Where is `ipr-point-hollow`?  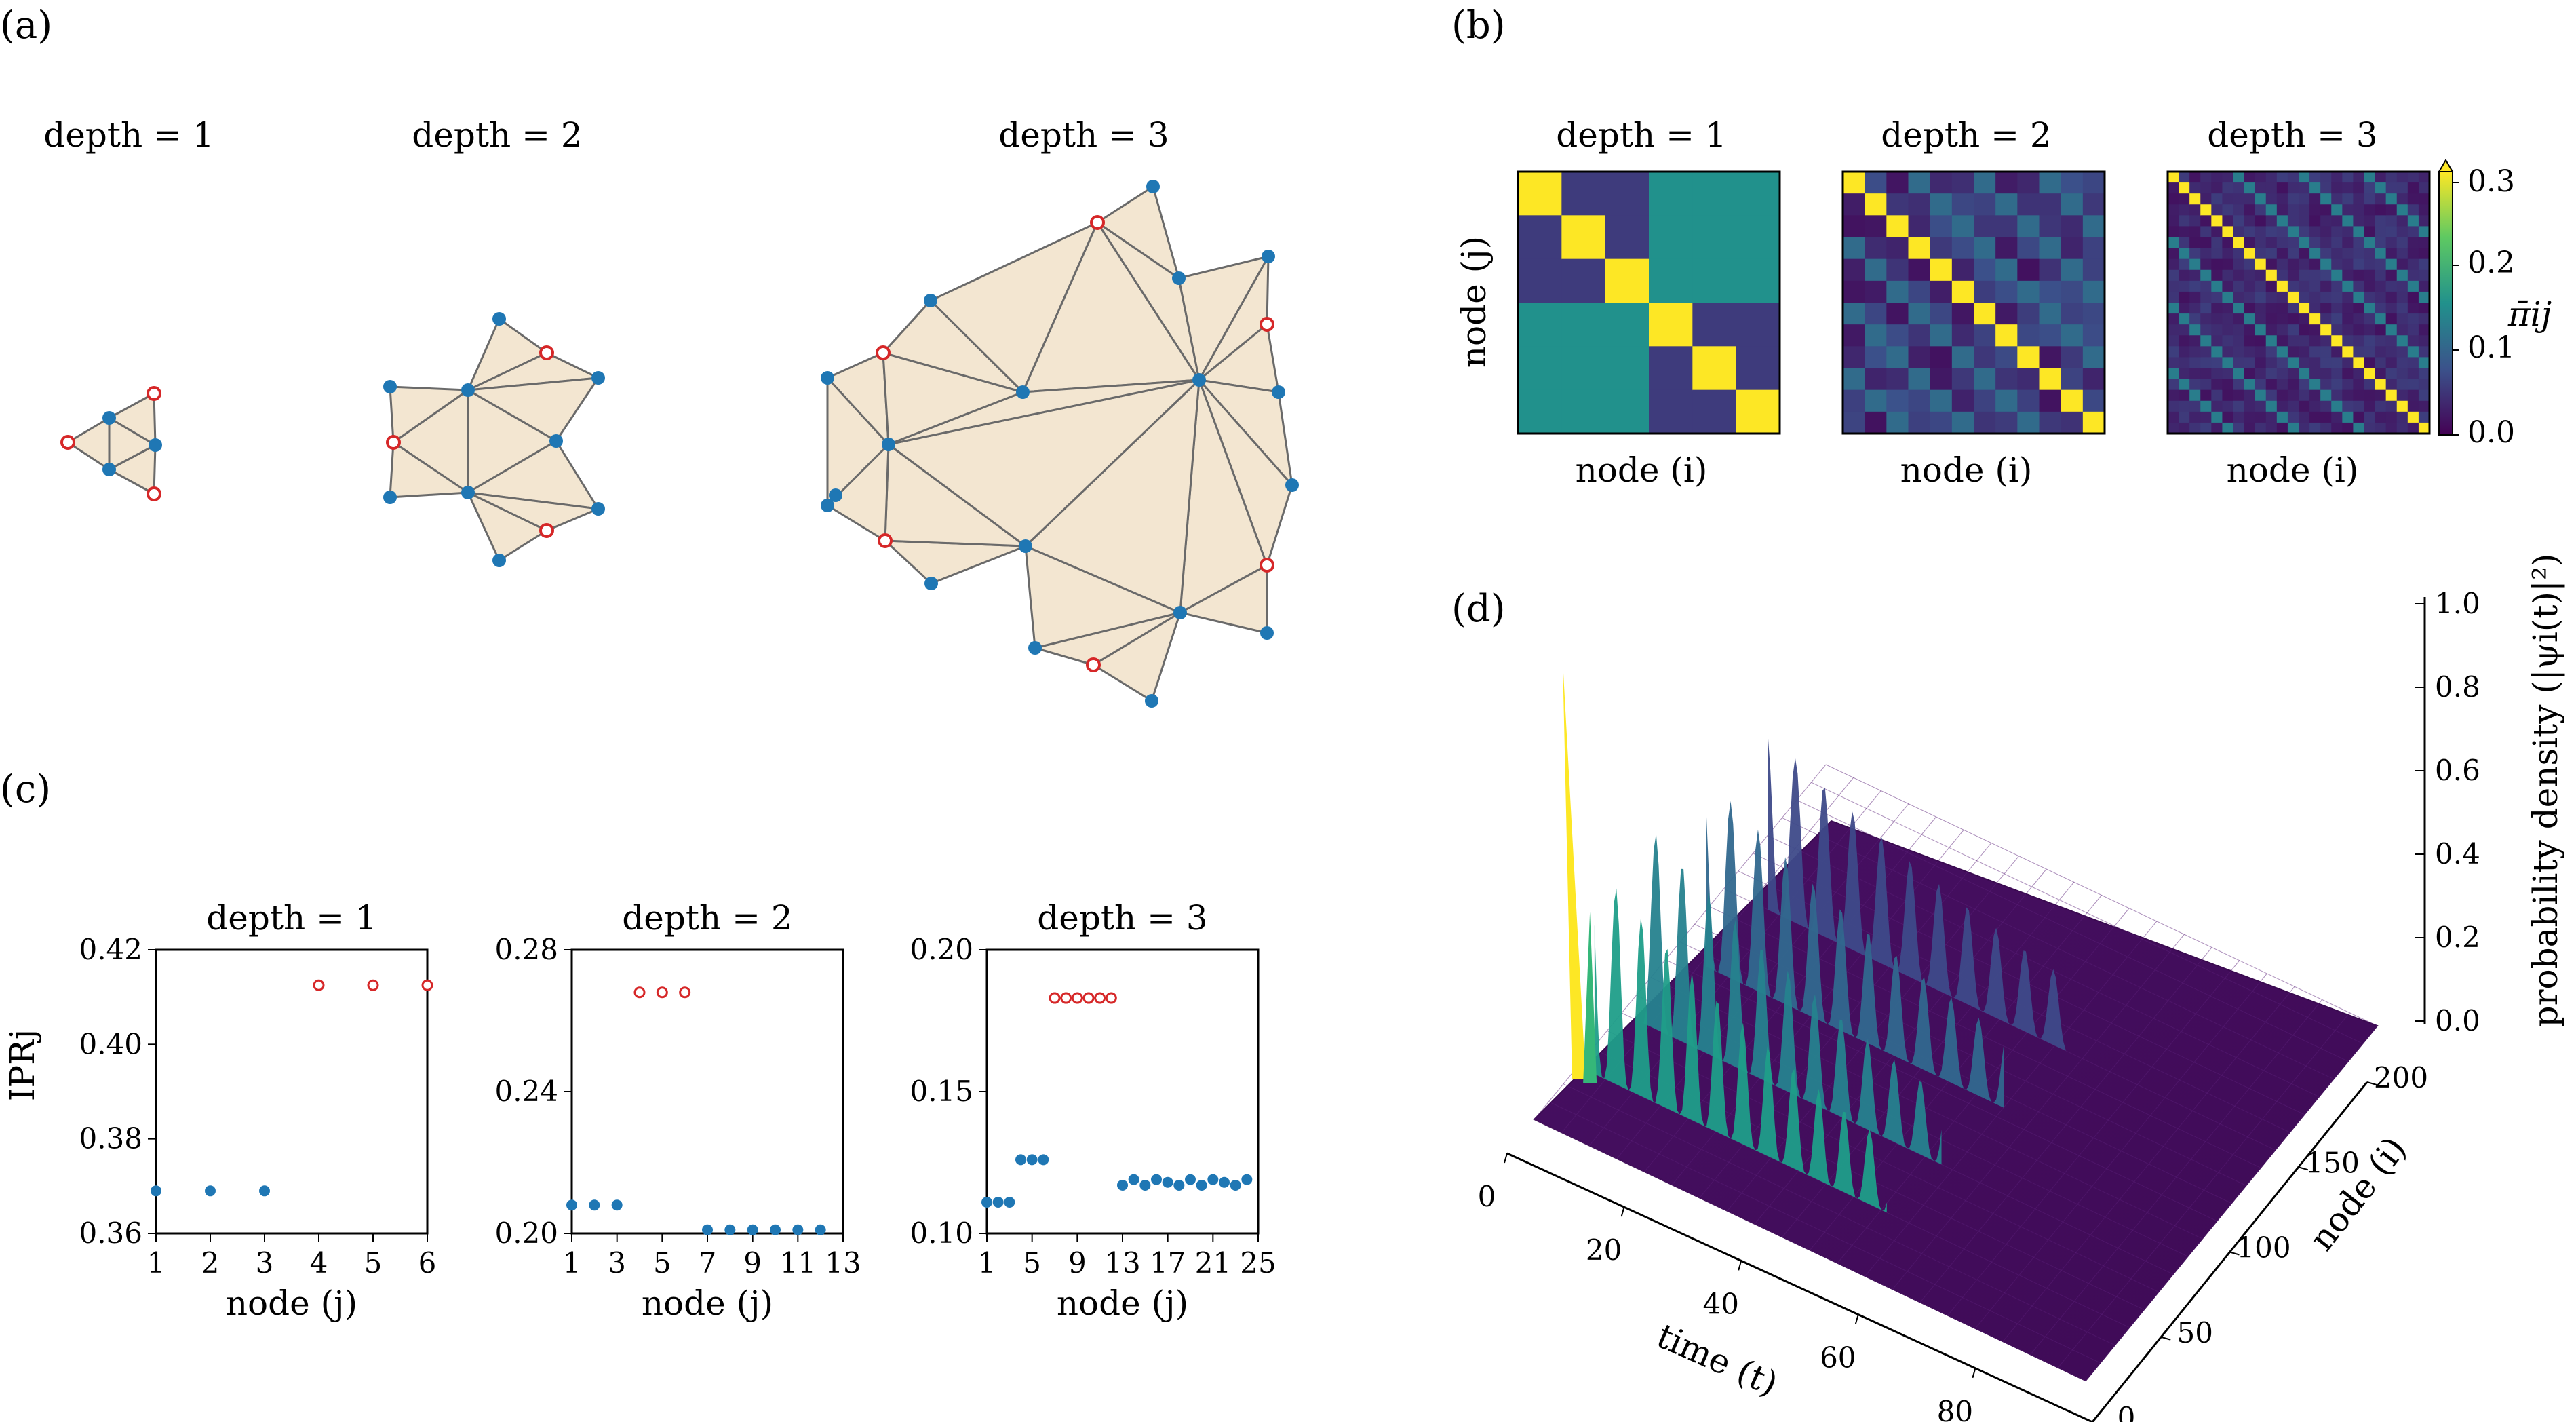 ipr-point-hollow is located at coordinates (662, 993).